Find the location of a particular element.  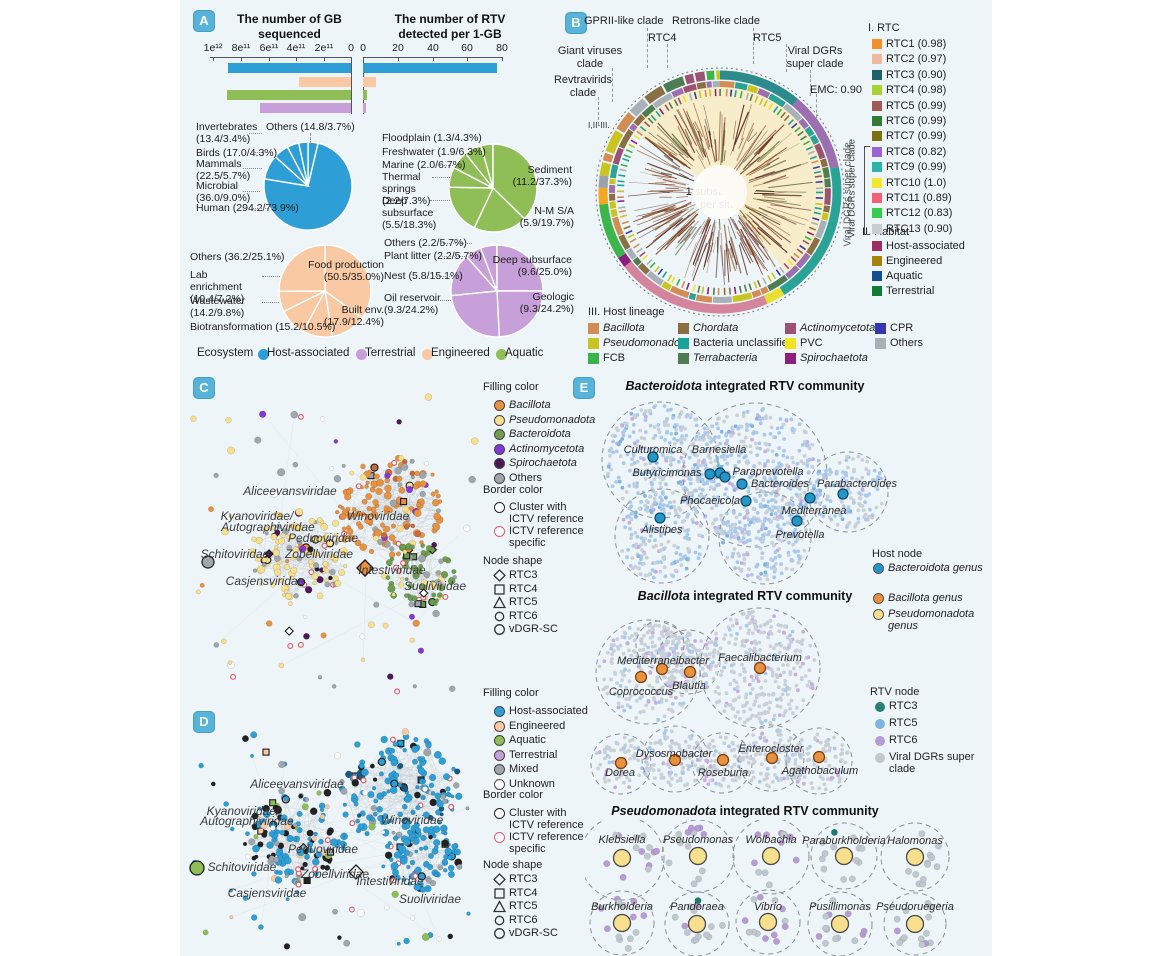

virus-family-label-Zobellviridae: Zobellviridae is located at coordinates (319, 554).